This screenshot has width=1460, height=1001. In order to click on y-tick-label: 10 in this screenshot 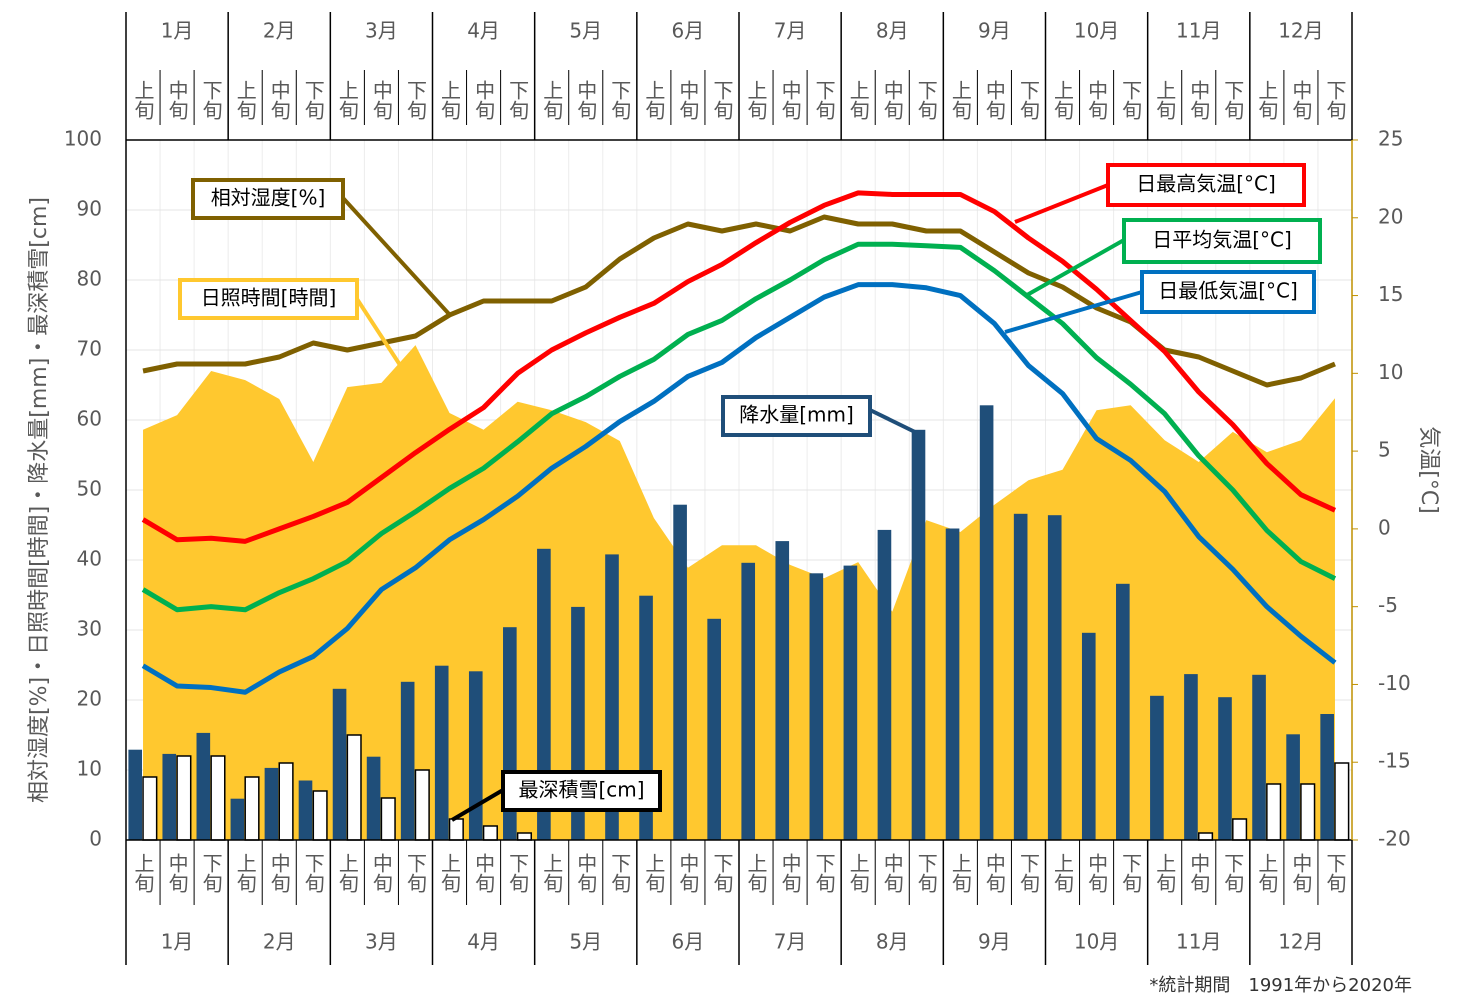, I will do `click(89, 769)`.